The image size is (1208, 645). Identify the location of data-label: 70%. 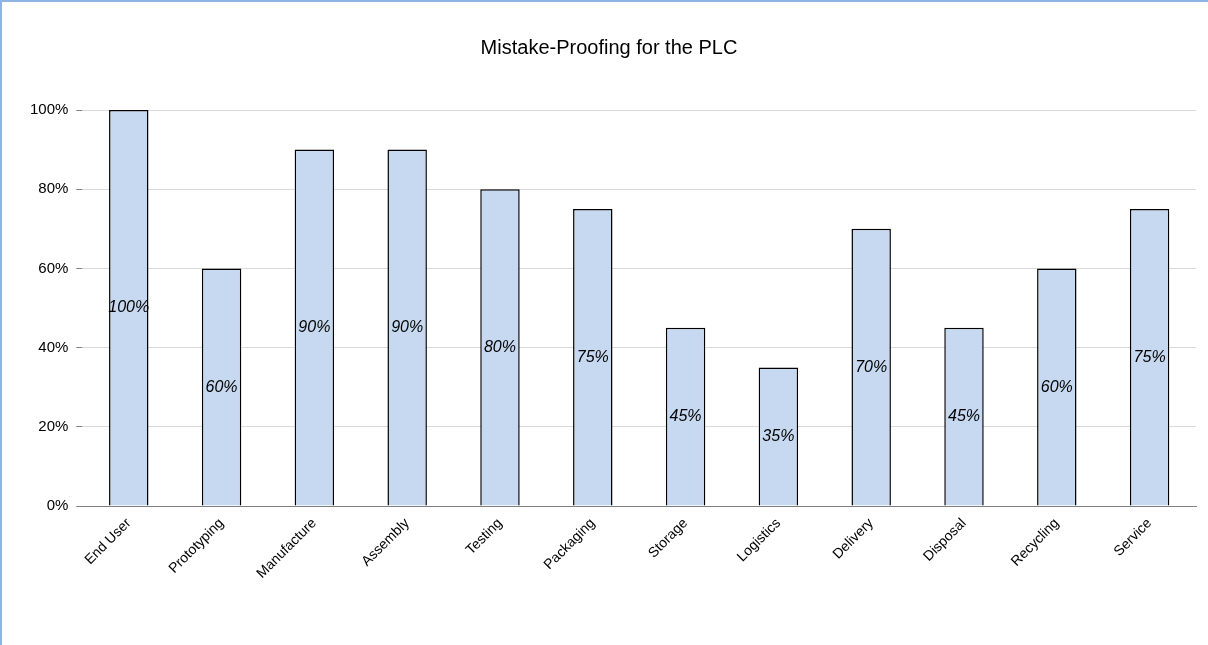
(871, 366).